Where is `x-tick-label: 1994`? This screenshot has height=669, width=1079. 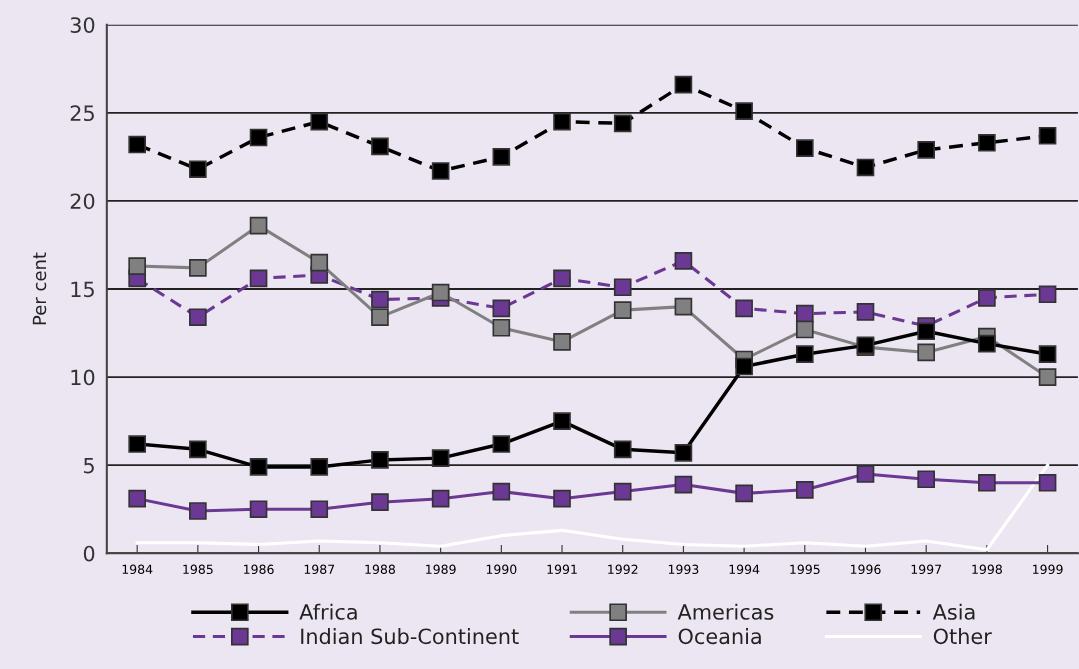
x-tick-label: 1994 is located at coordinates (744, 569).